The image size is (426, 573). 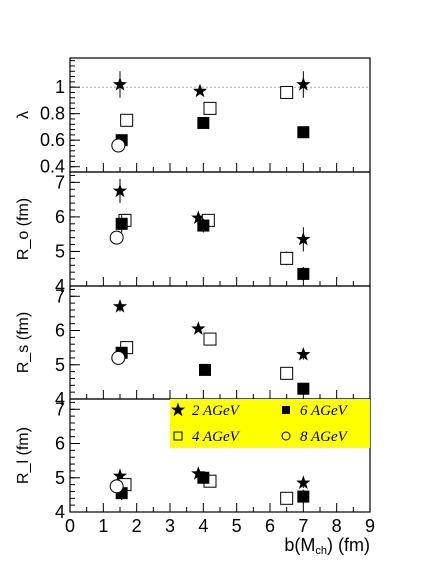 I want to click on legend-label: 8 AGeV, so click(x=324, y=437).